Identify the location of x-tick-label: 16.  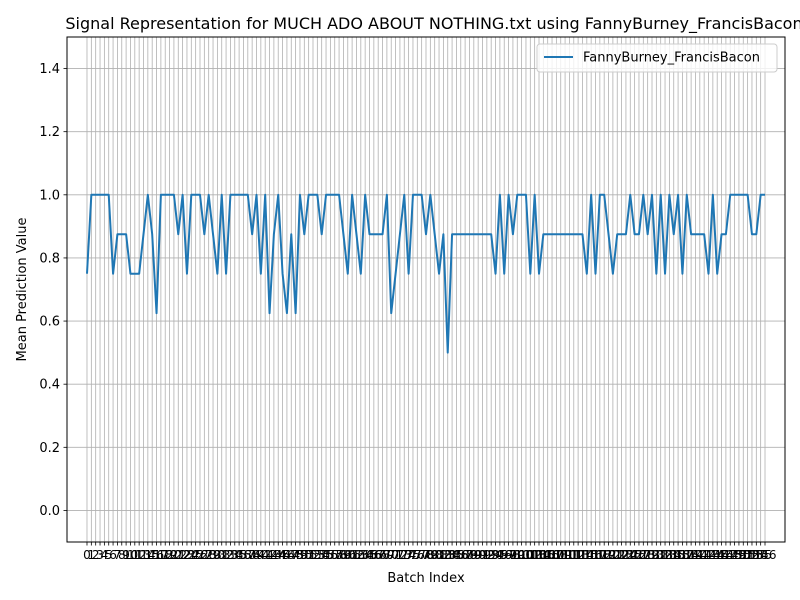
(156, 555).